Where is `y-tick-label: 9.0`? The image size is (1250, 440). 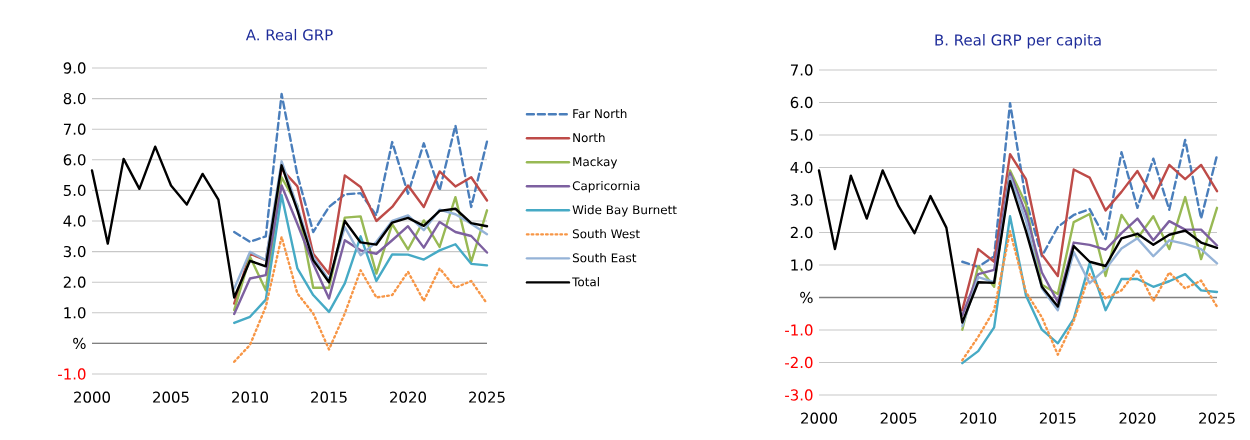 y-tick-label: 9.0 is located at coordinates (74, 68).